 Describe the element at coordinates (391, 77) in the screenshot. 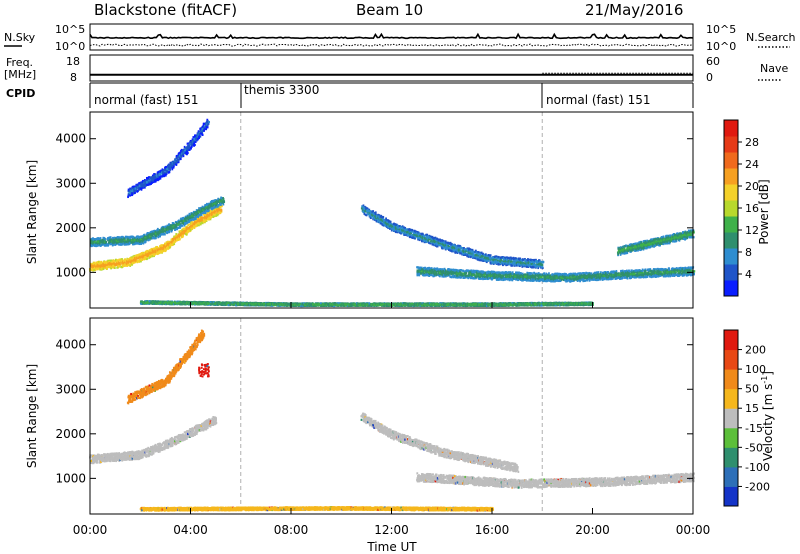

I see `nave-series-line` at that location.